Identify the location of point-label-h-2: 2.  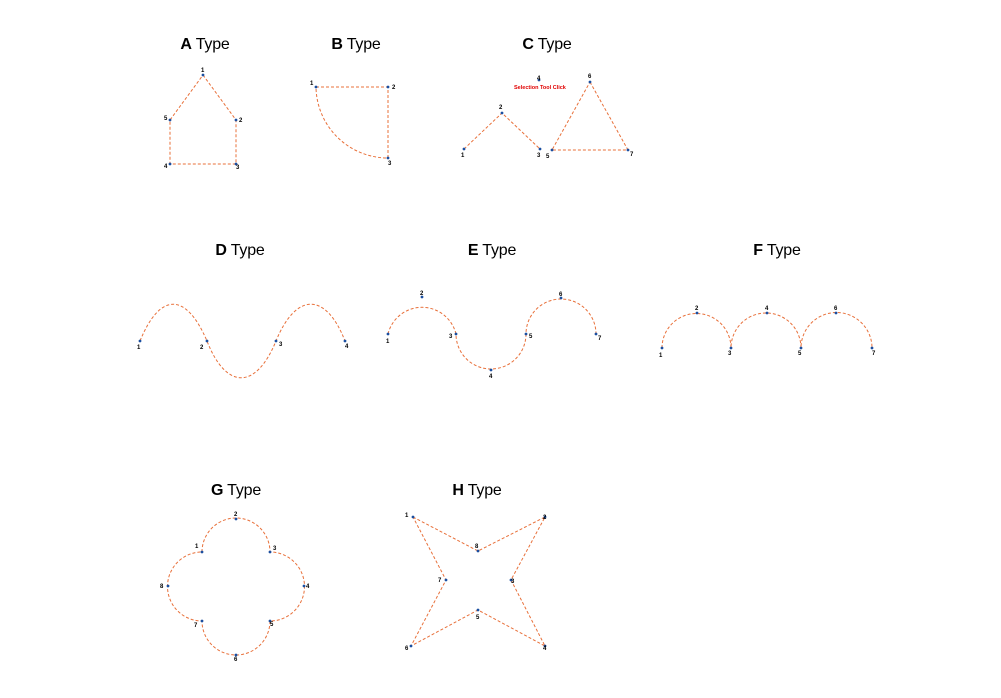
(545, 518).